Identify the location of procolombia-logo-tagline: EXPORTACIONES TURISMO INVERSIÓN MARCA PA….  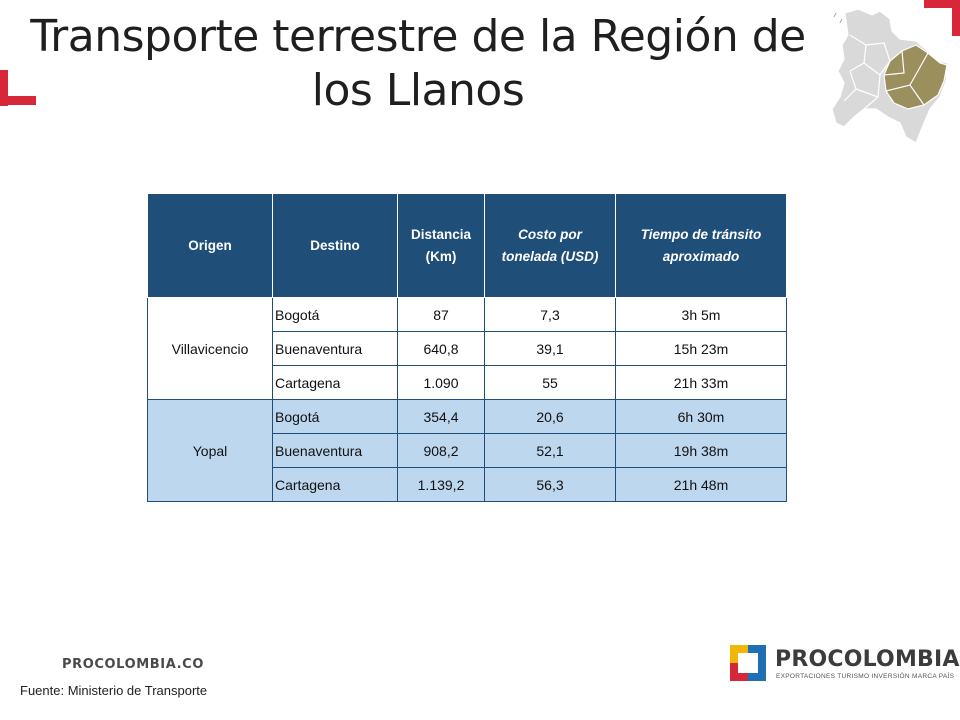
(865, 676).